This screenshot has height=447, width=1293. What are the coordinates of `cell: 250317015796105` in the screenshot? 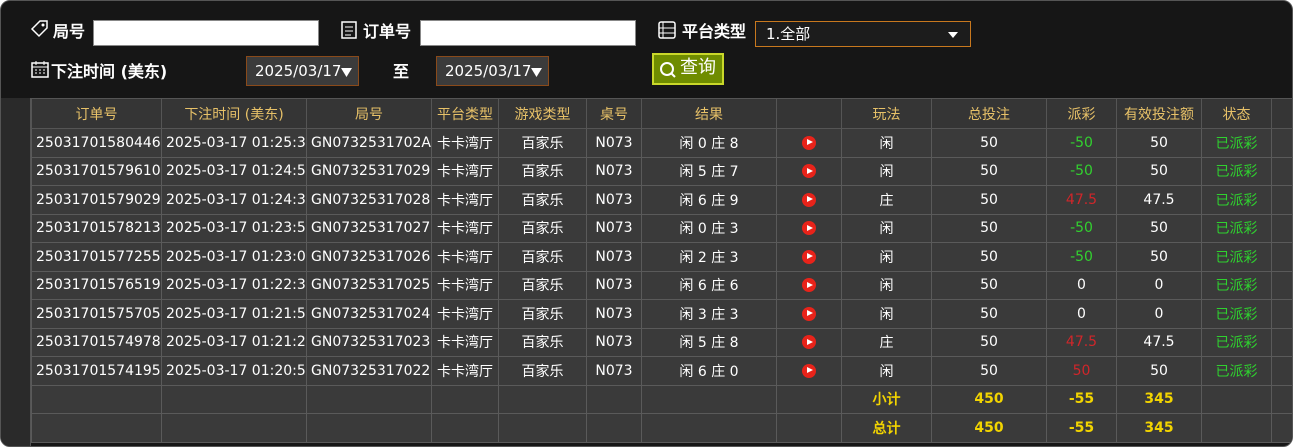 It's located at (96, 171).